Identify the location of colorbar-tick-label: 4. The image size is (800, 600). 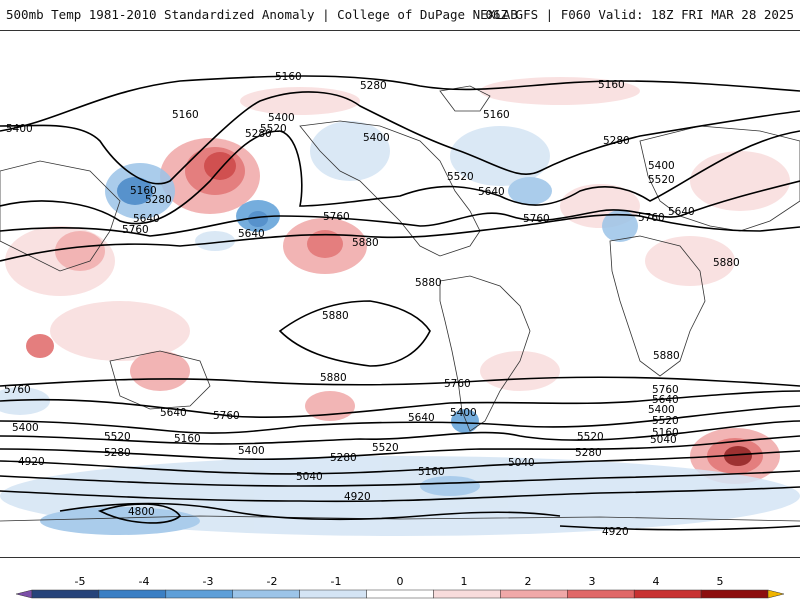
(656, 581).